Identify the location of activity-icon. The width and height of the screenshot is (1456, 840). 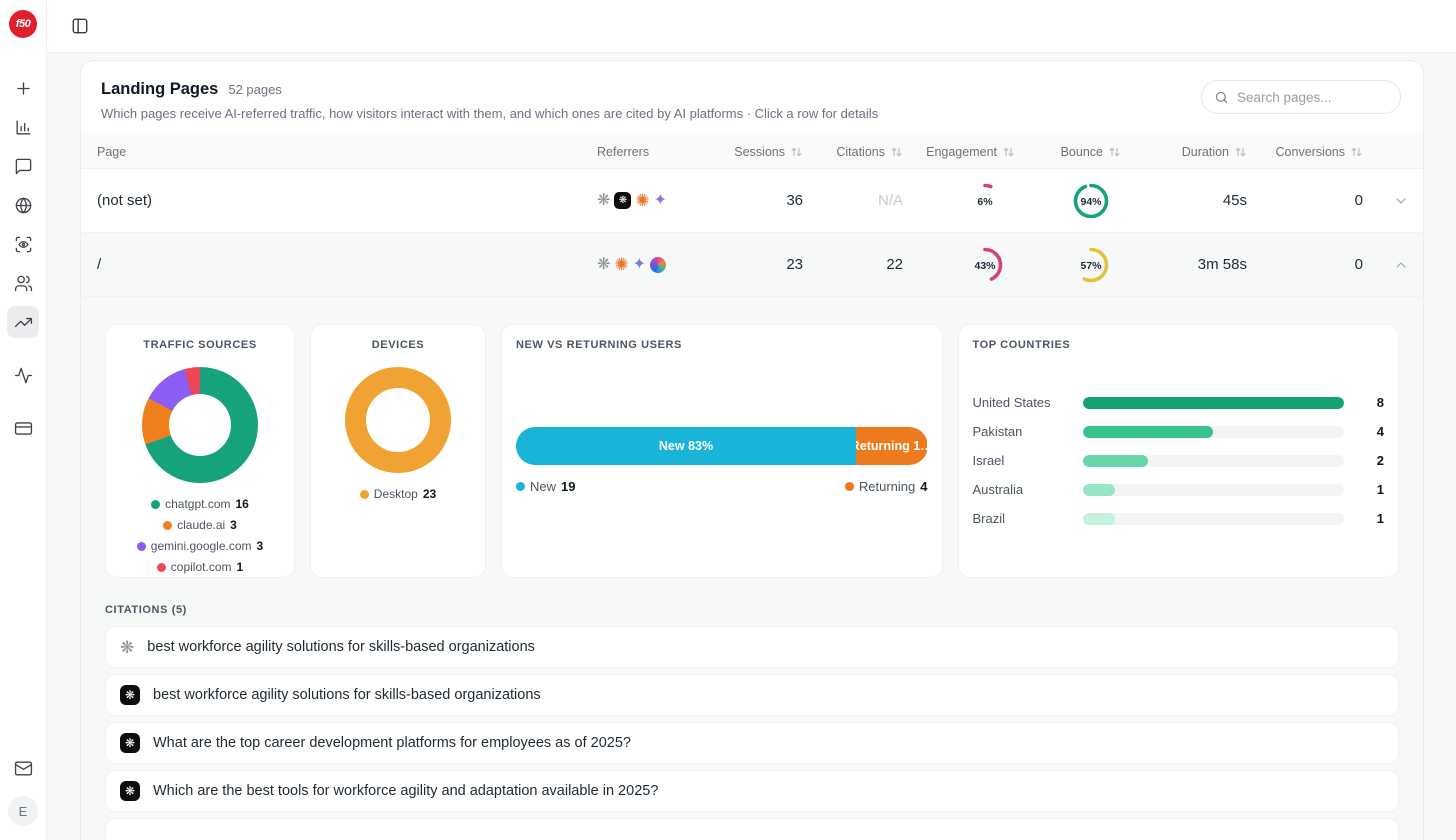
(23, 375).